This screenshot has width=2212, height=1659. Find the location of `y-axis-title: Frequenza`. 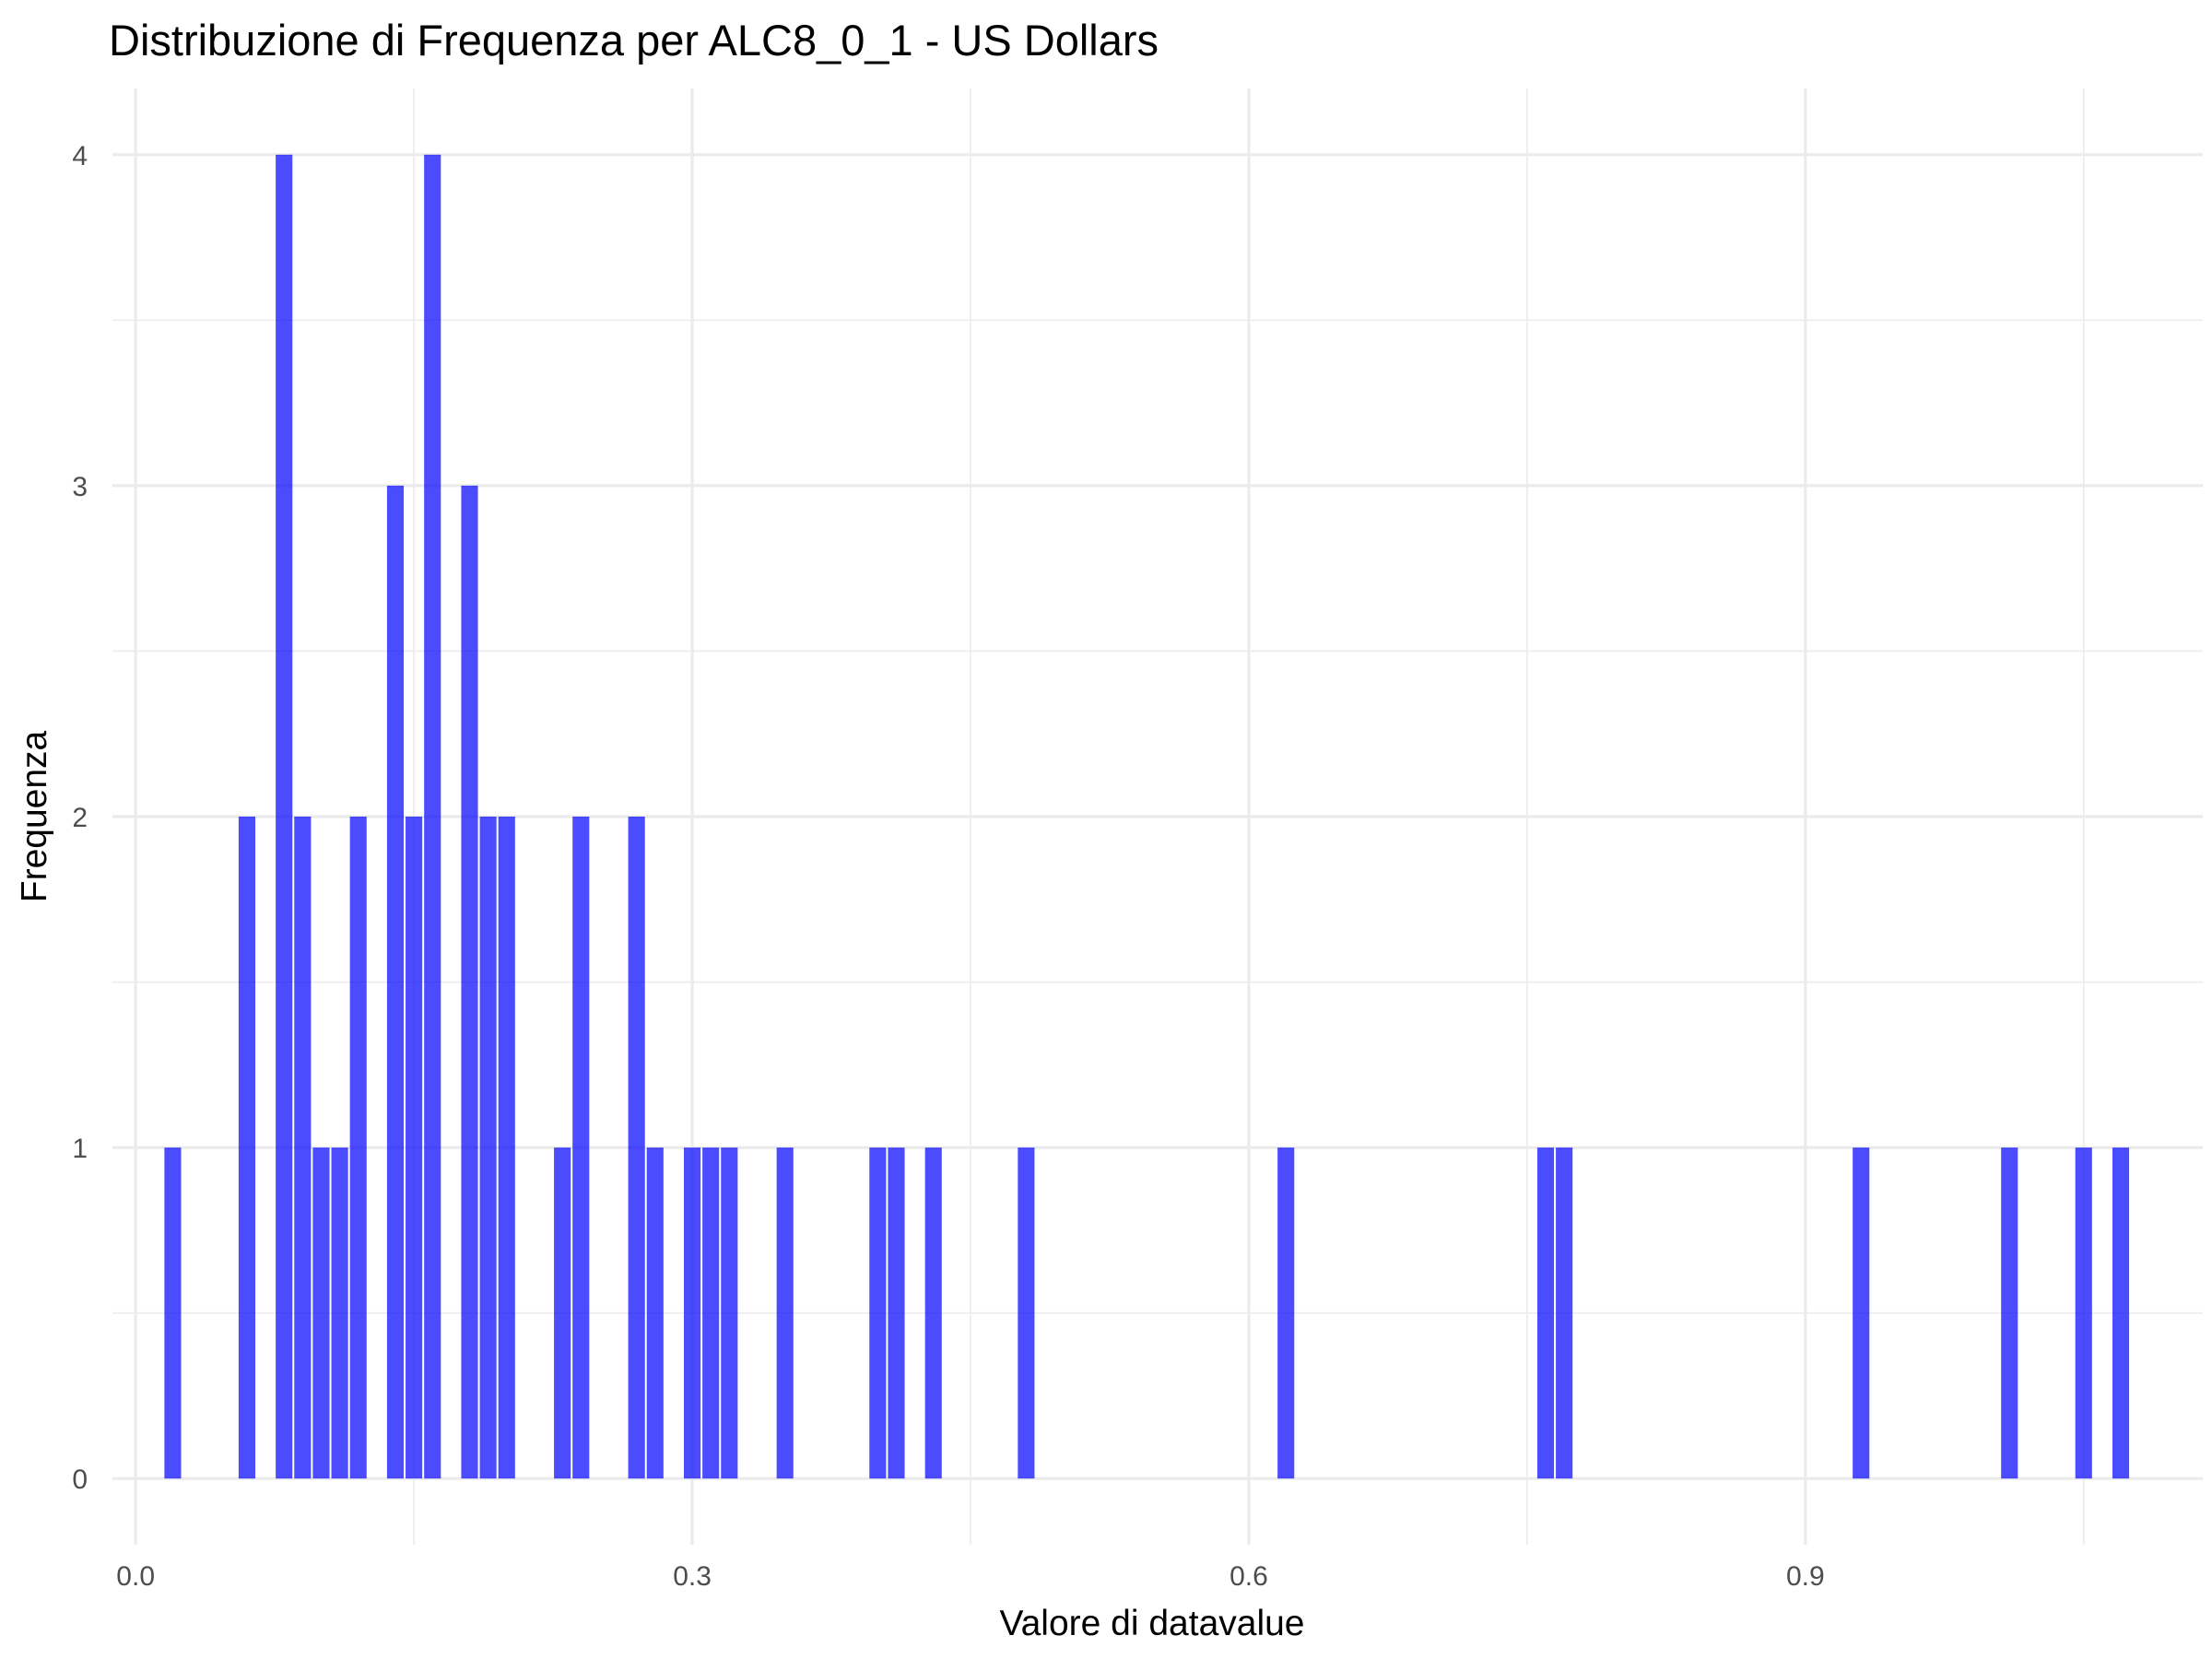

y-axis-title: Frequenza is located at coordinates (34, 816).